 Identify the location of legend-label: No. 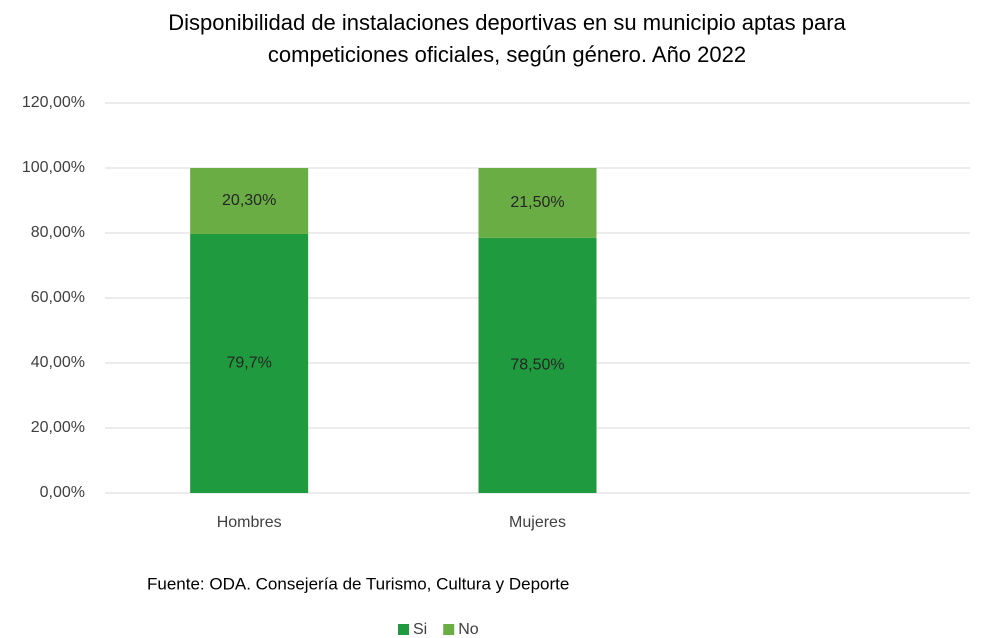
(468, 629).